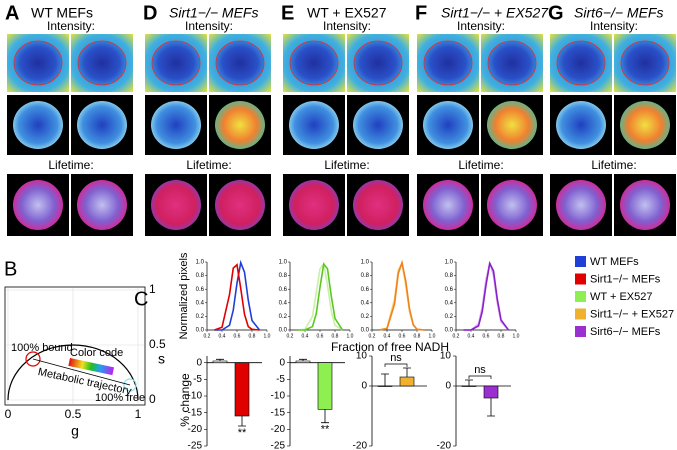  What do you see at coordinates (120, 398) in the screenshot?
I see `annotation: 100% free` at bounding box center [120, 398].